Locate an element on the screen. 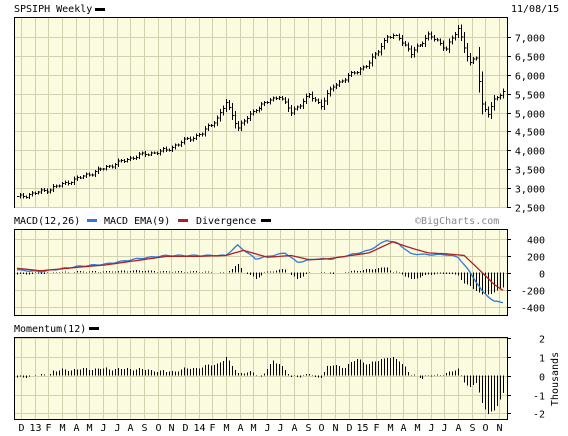  momentum-label: Momentum(12) is located at coordinates (50, 329).